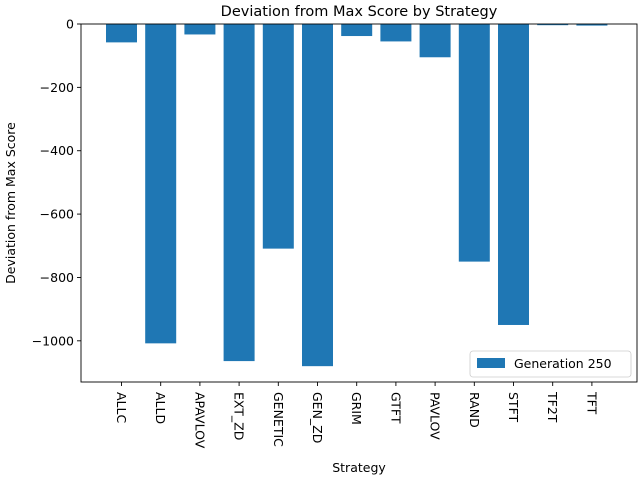 The height and width of the screenshot is (480, 640). Describe the element at coordinates (395, 408) in the screenshot. I see `x-tick-label: GTFT` at that location.